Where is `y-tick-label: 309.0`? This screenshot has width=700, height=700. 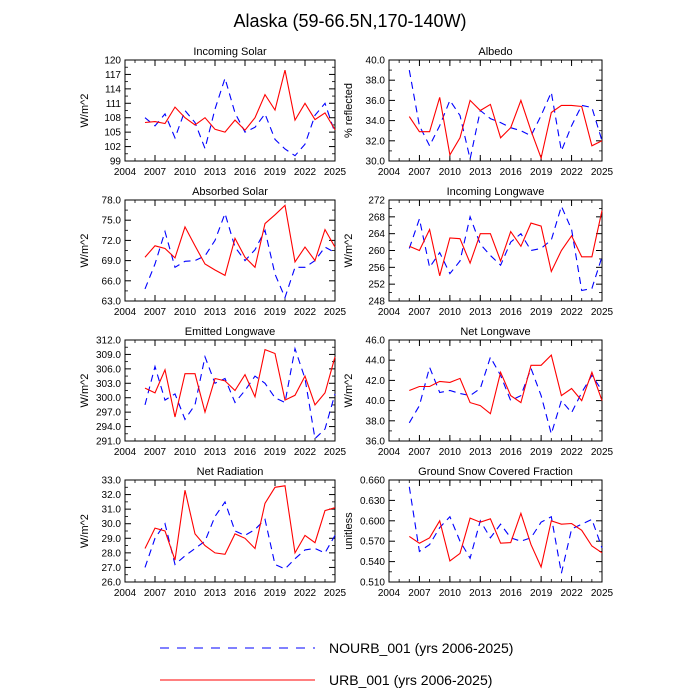
y-tick-label: 309.0 is located at coordinates (108, 355).